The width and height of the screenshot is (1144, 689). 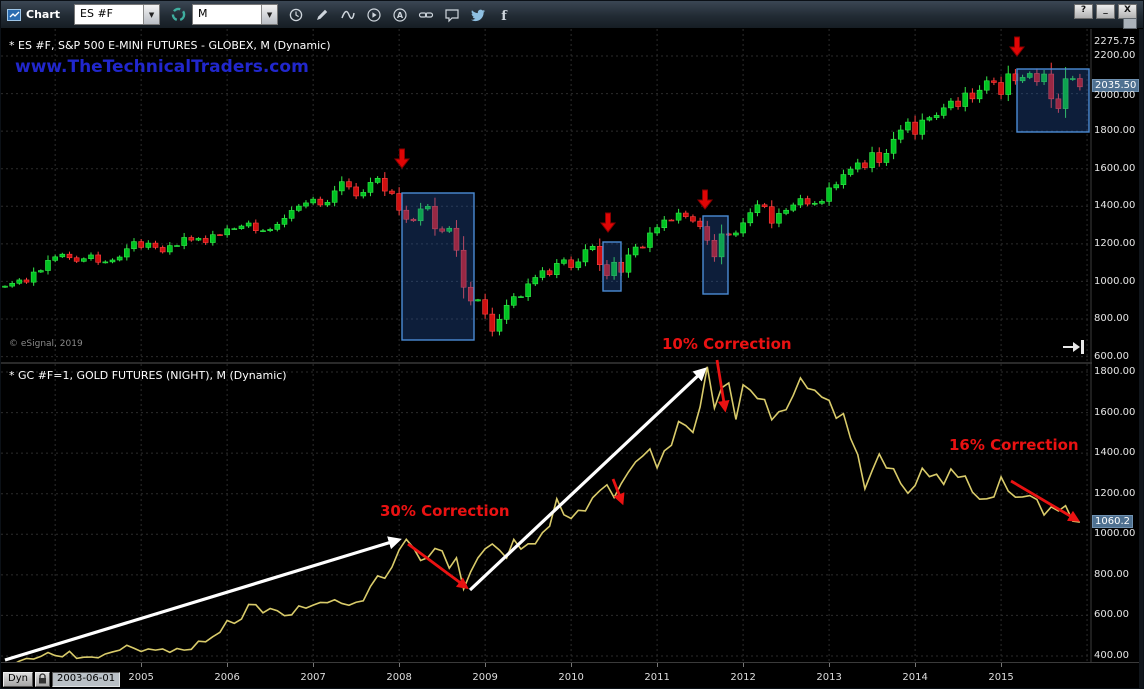 I want to click on symbol-lookup-icon, so click(x=178, y=14).